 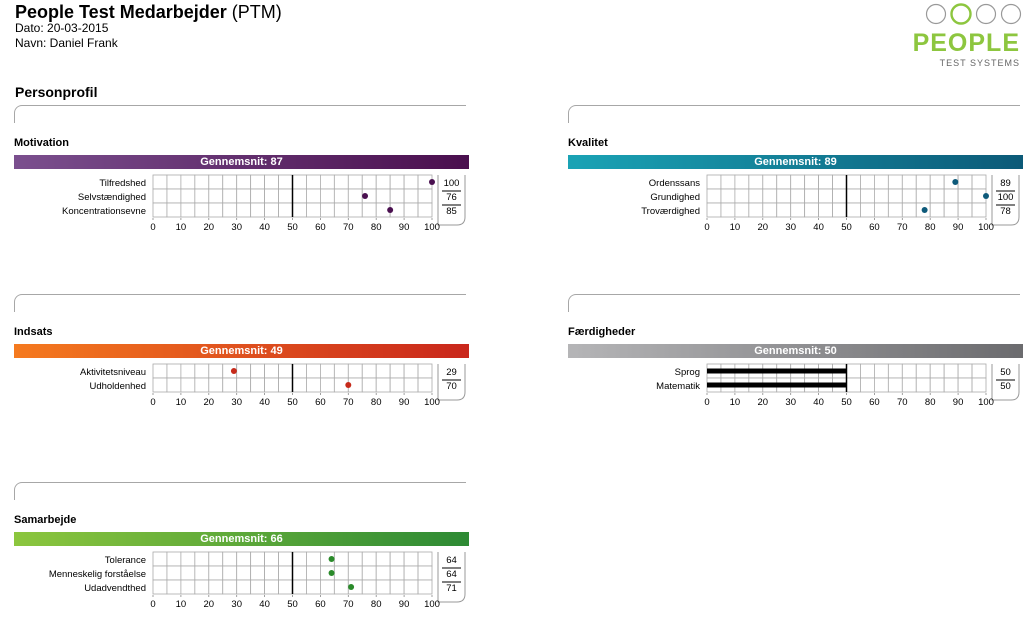 I want to click on chart-plot: Sprog 50 Matematik 50 0 10 20 30 40 50 60 70 80 90 100, so click(x=838, y=385).